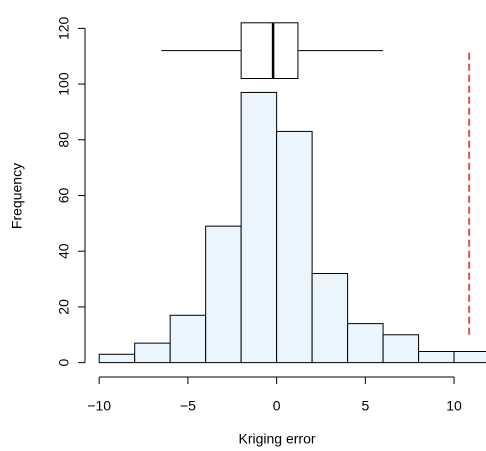 The height and width of the screenshot is (451, 486). I want to click on boxplot-box, so click(269, 51).